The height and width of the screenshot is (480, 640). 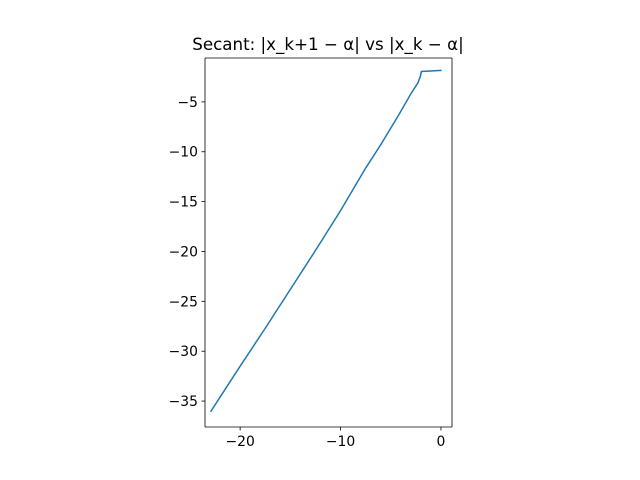 What do you see at coordinates (183, 153) in the screenshot?
I see `y-tick-label: −10` at bounding box center [183, 153].